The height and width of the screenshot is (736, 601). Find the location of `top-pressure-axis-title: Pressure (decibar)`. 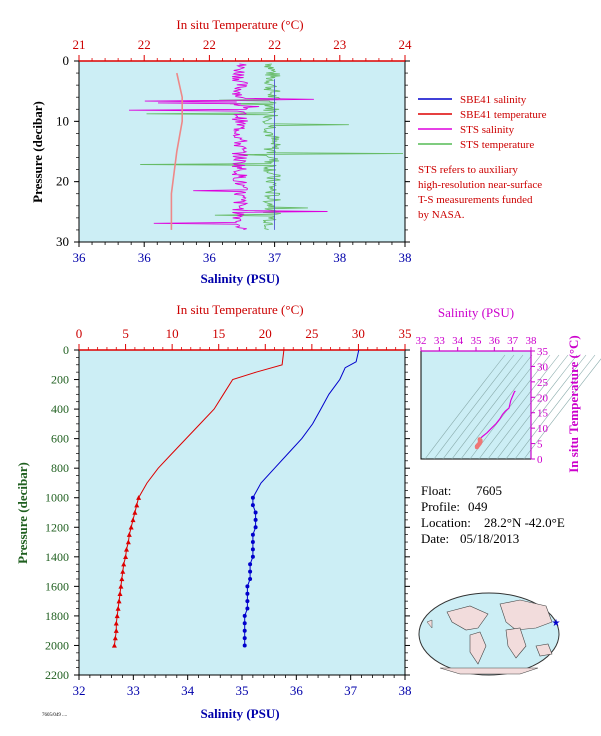

top-pressure-axis-title: Pressure (decibar) is located at coordinates (37, 152).